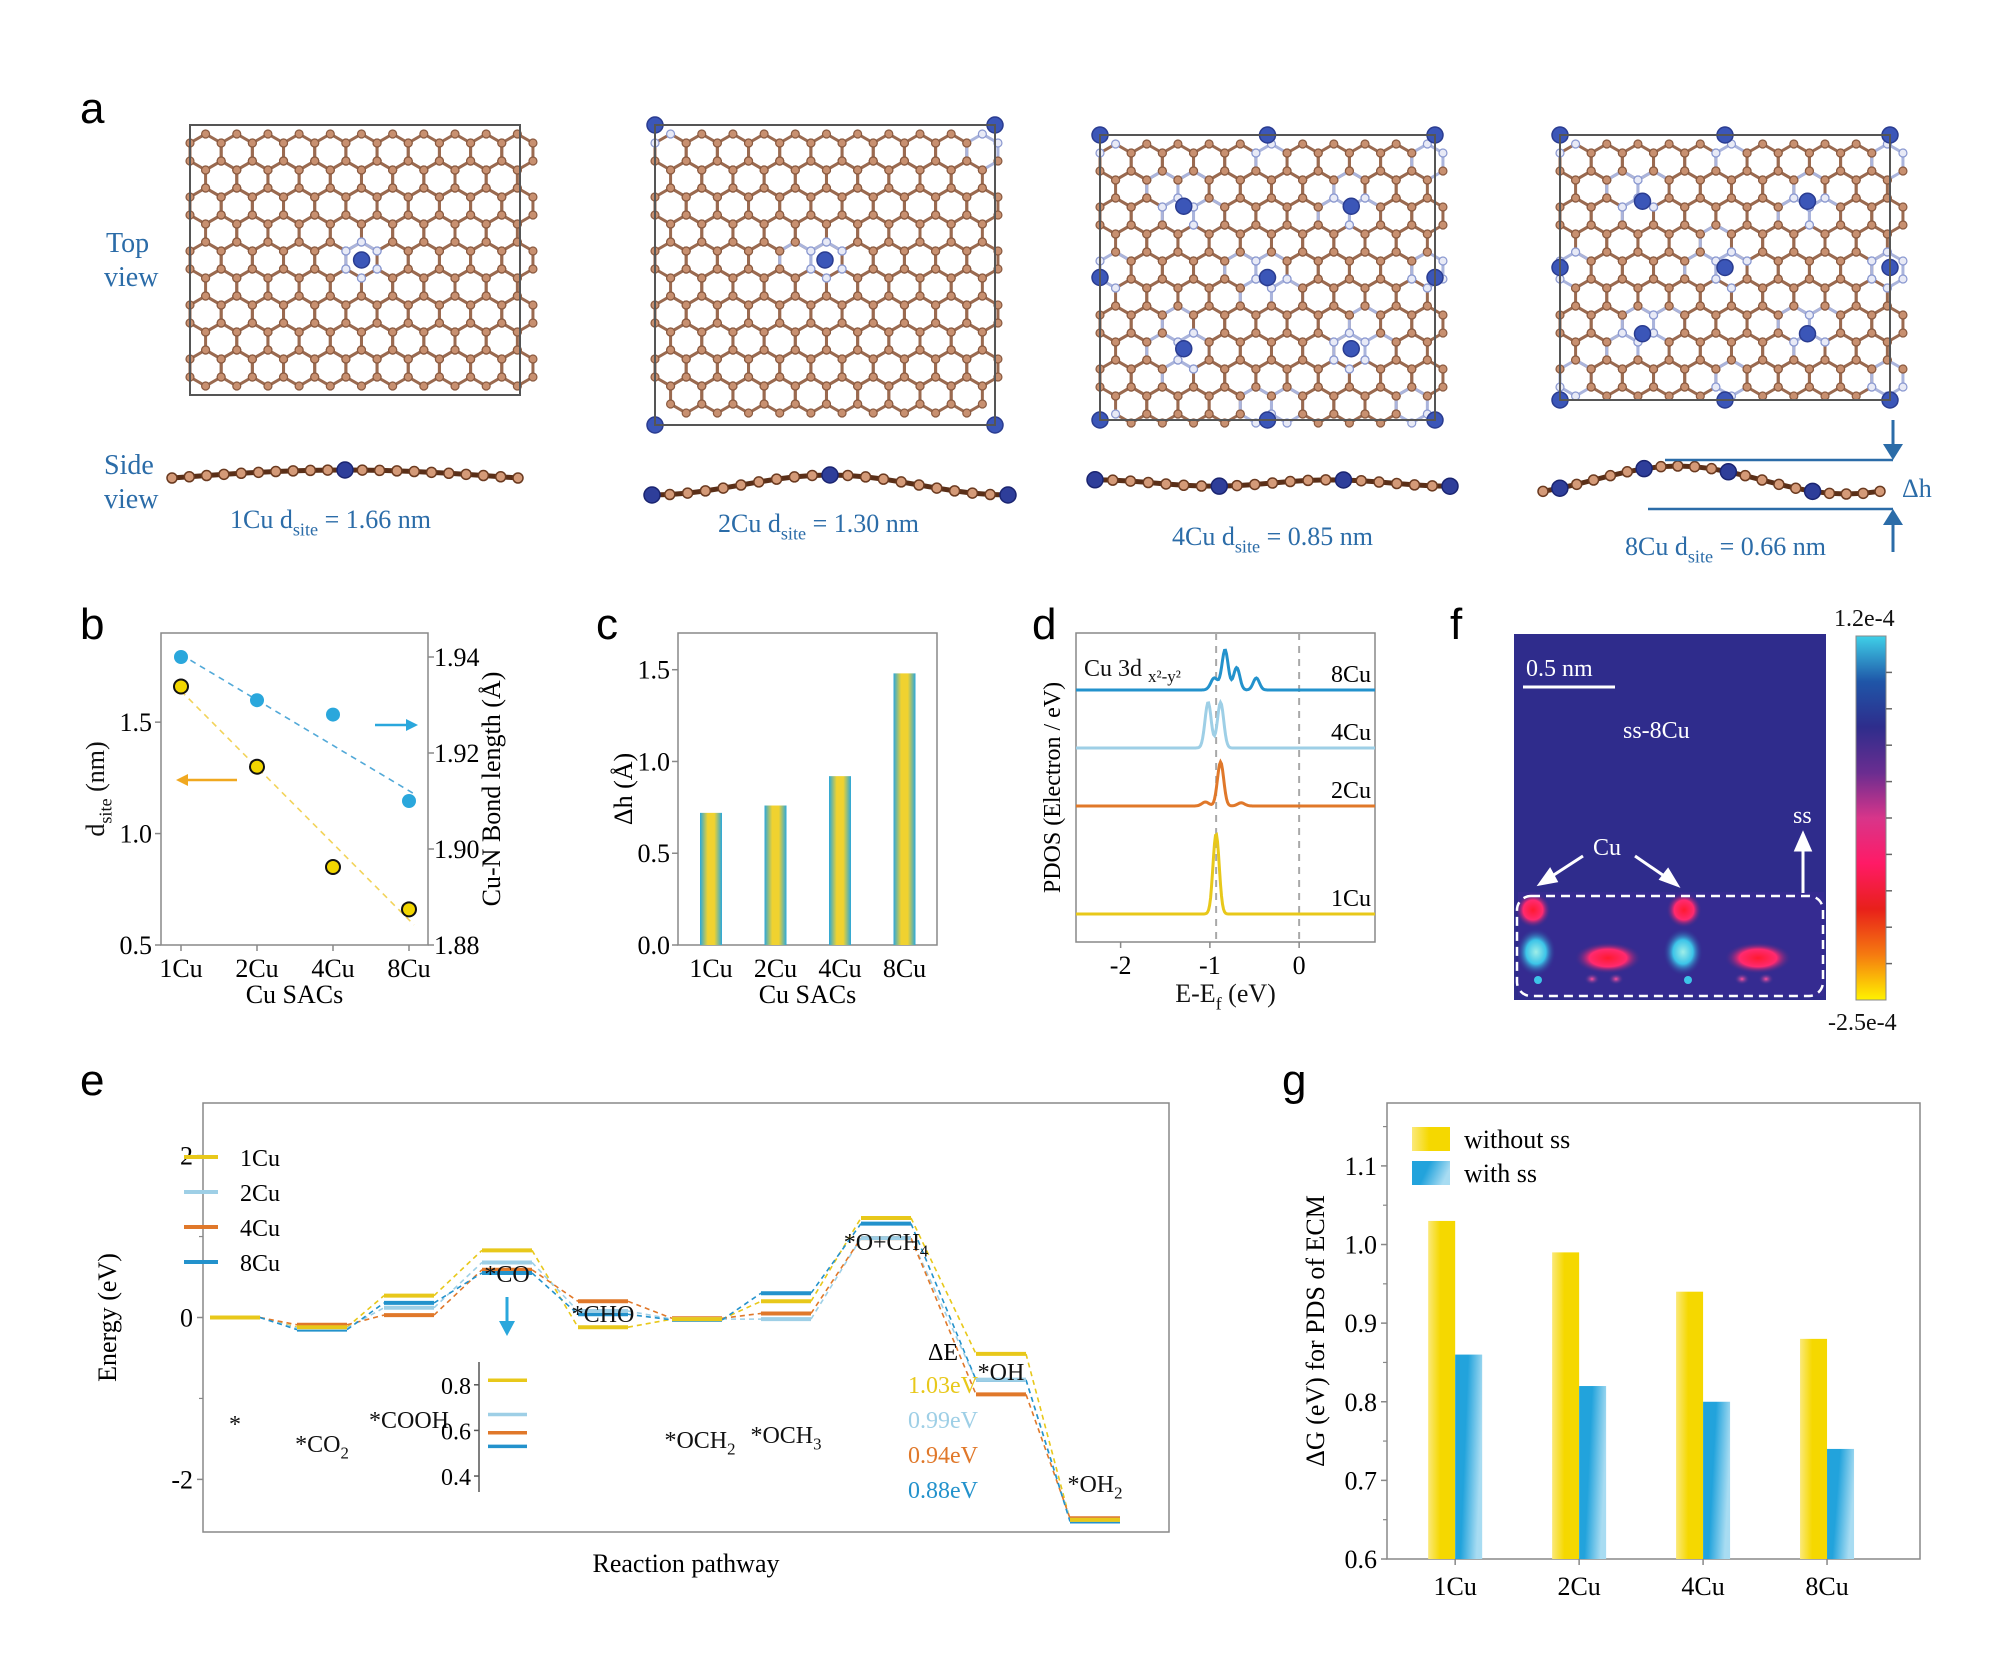  What do you see at coordinates (409, 801) in the screenshot?
I see `point-bond-length-8Cu` at bounding box center [409, 801].